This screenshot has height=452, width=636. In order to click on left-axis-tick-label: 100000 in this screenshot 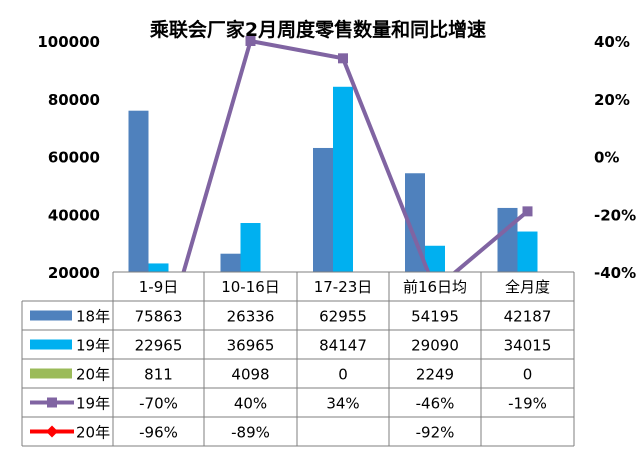, I will do `click(68, 42)`.